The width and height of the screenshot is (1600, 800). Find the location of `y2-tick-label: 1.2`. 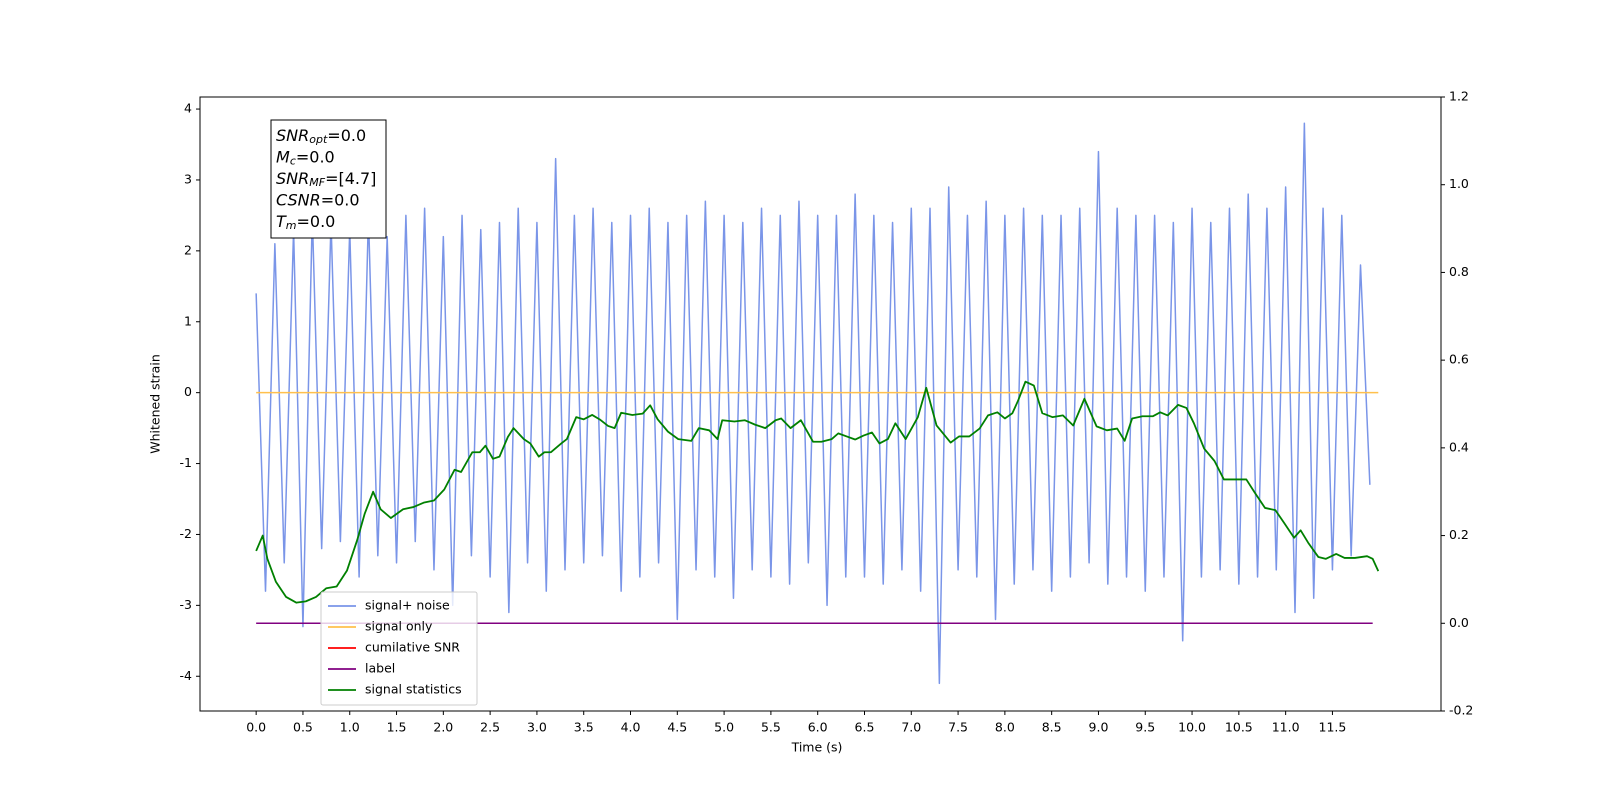

y2-tick-label: 1.2 is located at coordinates (1459, 96).